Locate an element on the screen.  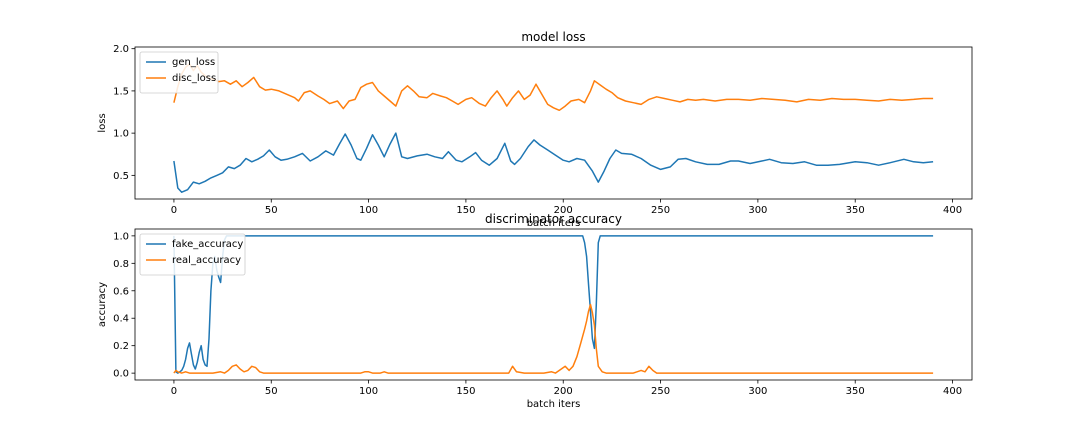
series-line-real_accuracy is located at coordinates (553, 338).